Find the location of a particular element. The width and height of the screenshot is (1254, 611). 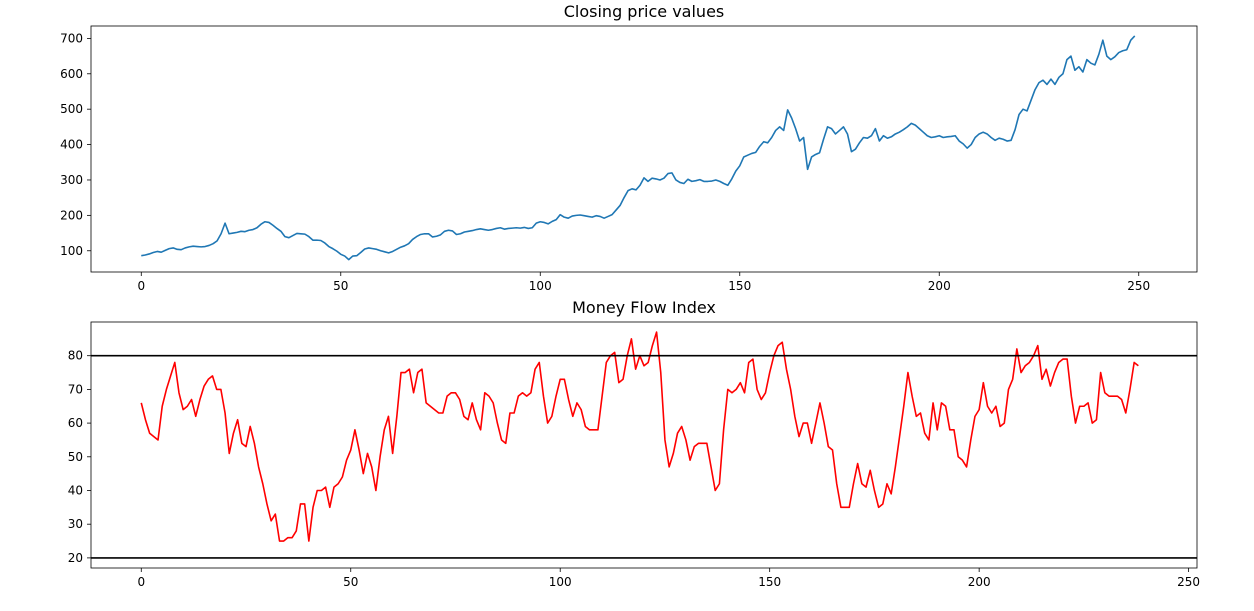

mfi-x-tick-label: 150 is located at coordinates (769, 582).